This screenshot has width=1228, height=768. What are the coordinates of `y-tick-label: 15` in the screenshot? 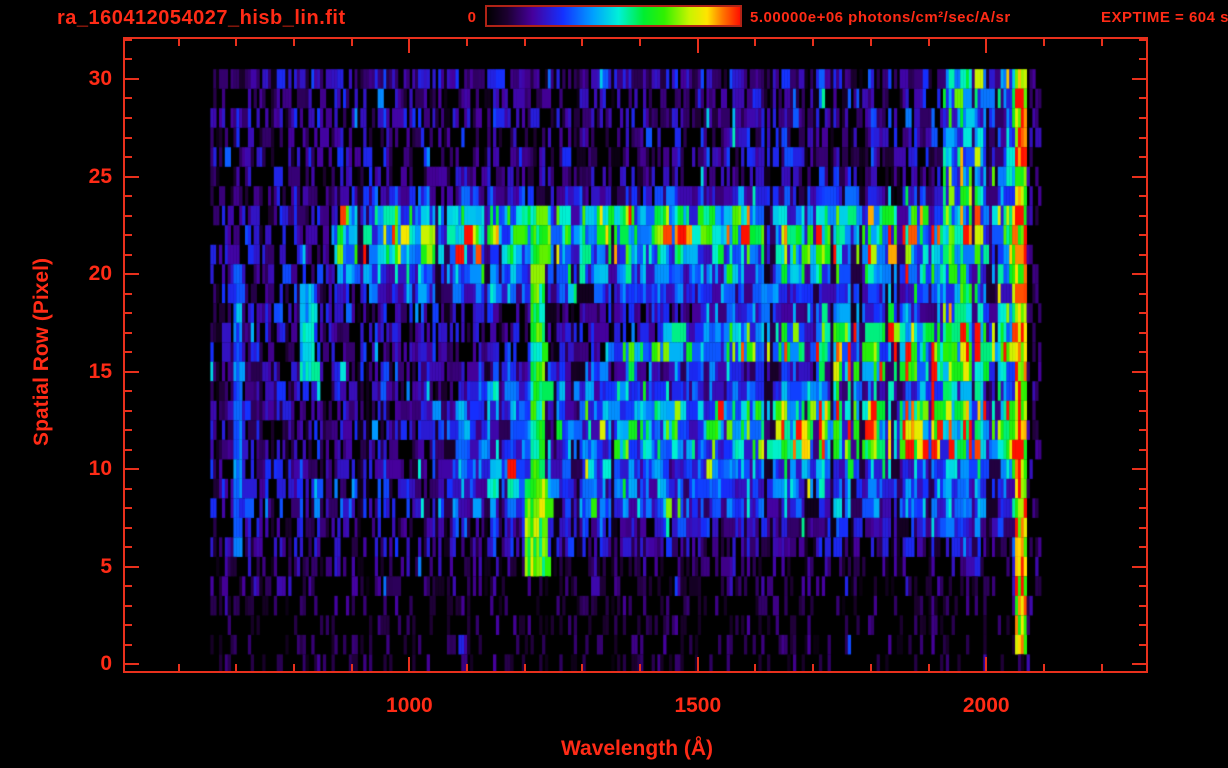 It's located at (100, 371).